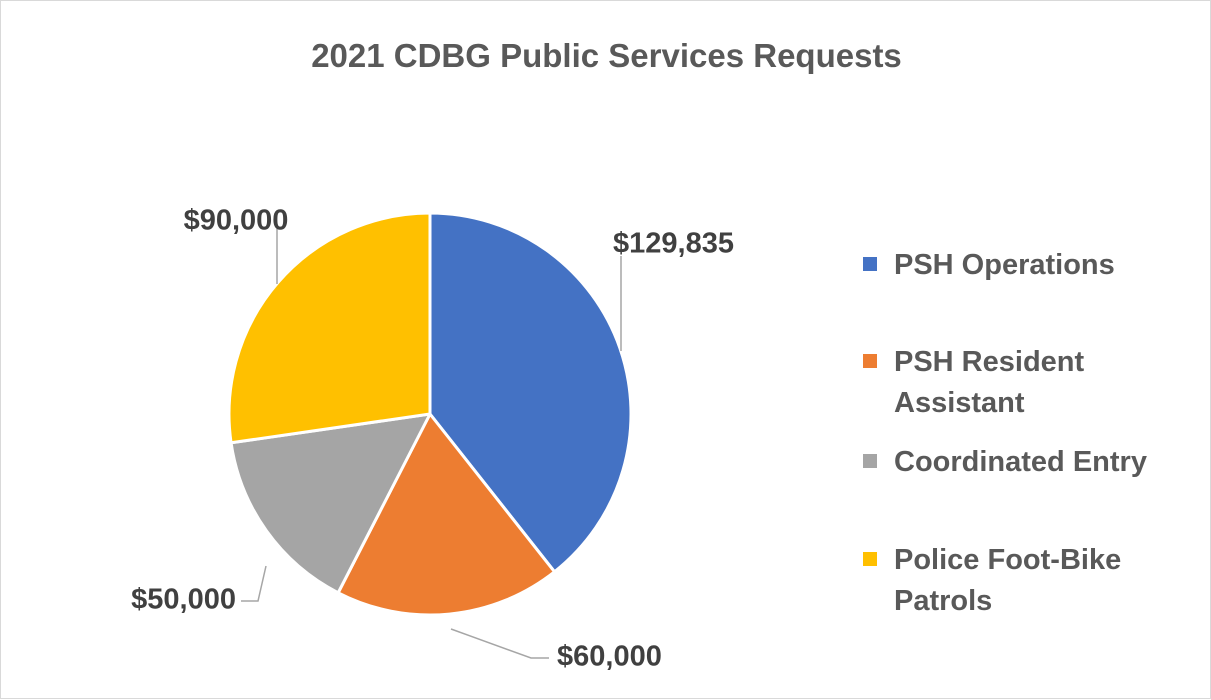  Describe the element at coordinates (1004, 265) in the screenshot. I see `legend-label-psh-operations: PSH Operations` at that location.